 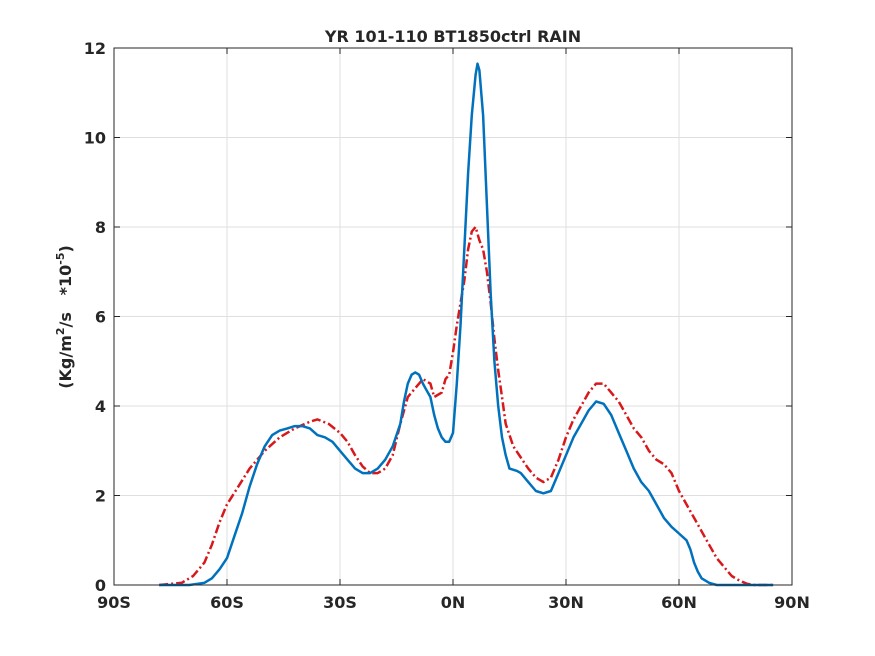 What do you see at coordinates (452, 36) in the screenshot?
I see `chart-title: YR 101-110 BT1850ctrl RAIN` at bounding box center [452, 36].